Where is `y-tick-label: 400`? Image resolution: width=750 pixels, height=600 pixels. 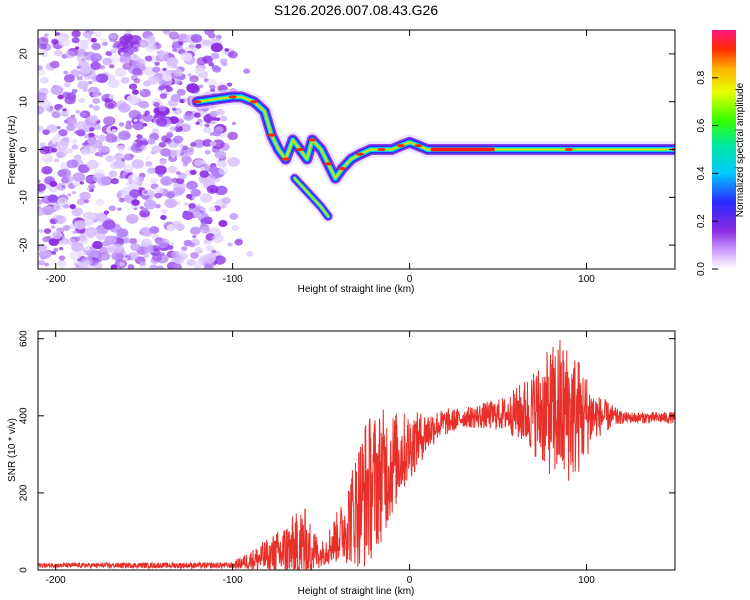 y-tick-label: 400 is located at coordinates (24, 415).